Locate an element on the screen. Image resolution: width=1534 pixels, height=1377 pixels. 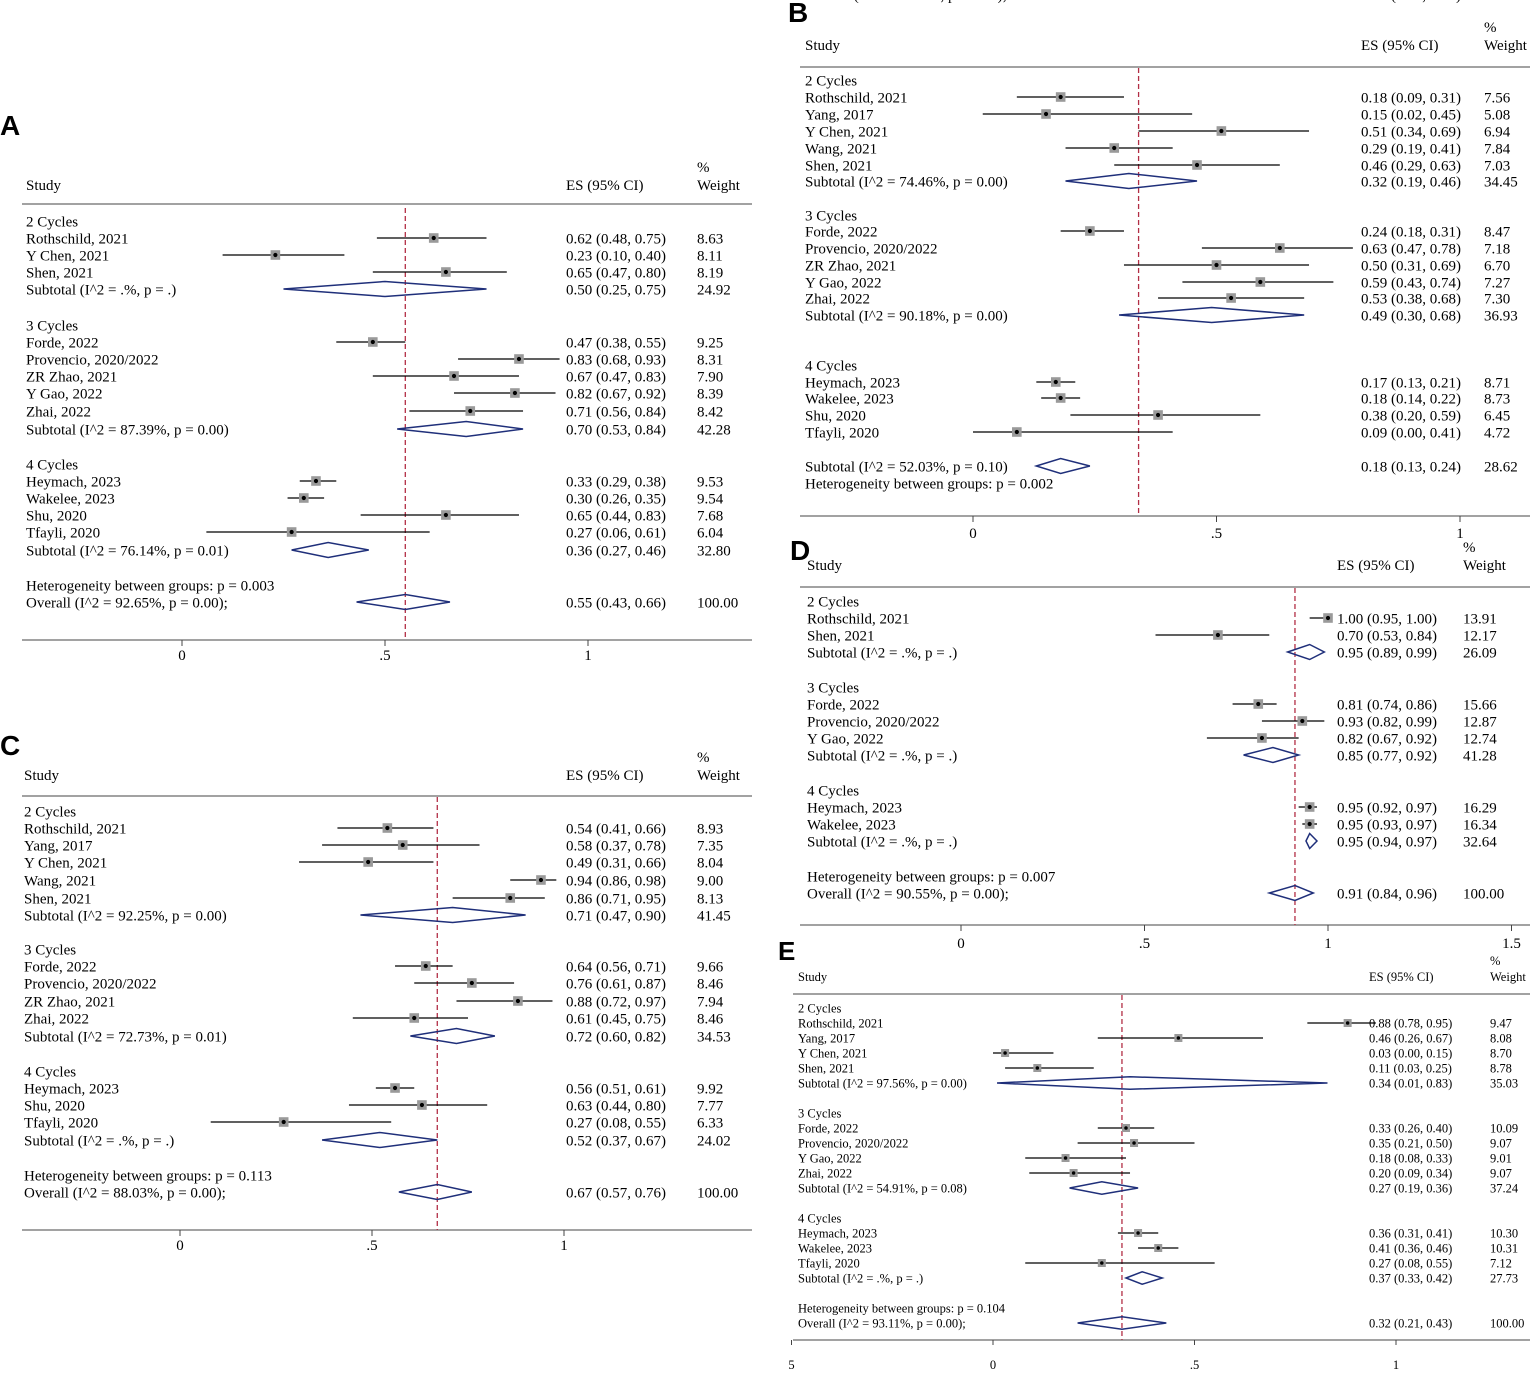
overall-row-ci-text: 0.34 (0.26, 0.43) is located at coordinates (1411, 2).